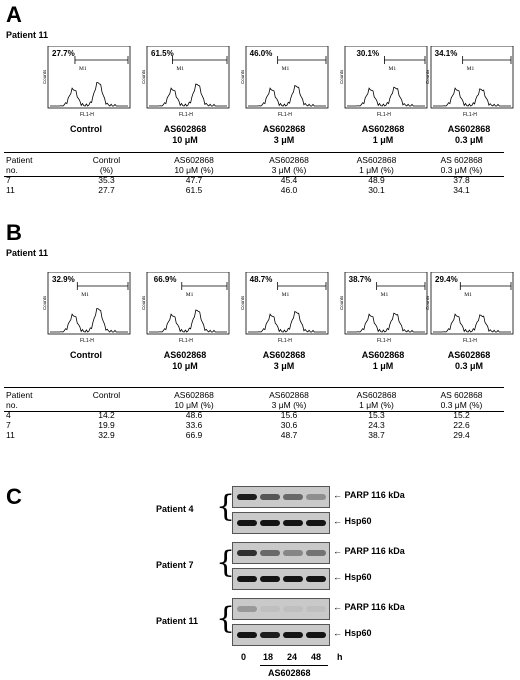 The width and height of the screenshot is (520, 680). I want to click on drug-label: AS602868, so click(289, 673).